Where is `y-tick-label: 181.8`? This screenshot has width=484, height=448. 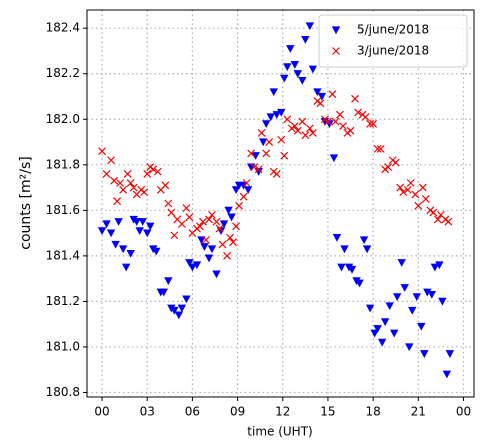 y-tick-label: 181.8 is located at coordinates (63, 164).